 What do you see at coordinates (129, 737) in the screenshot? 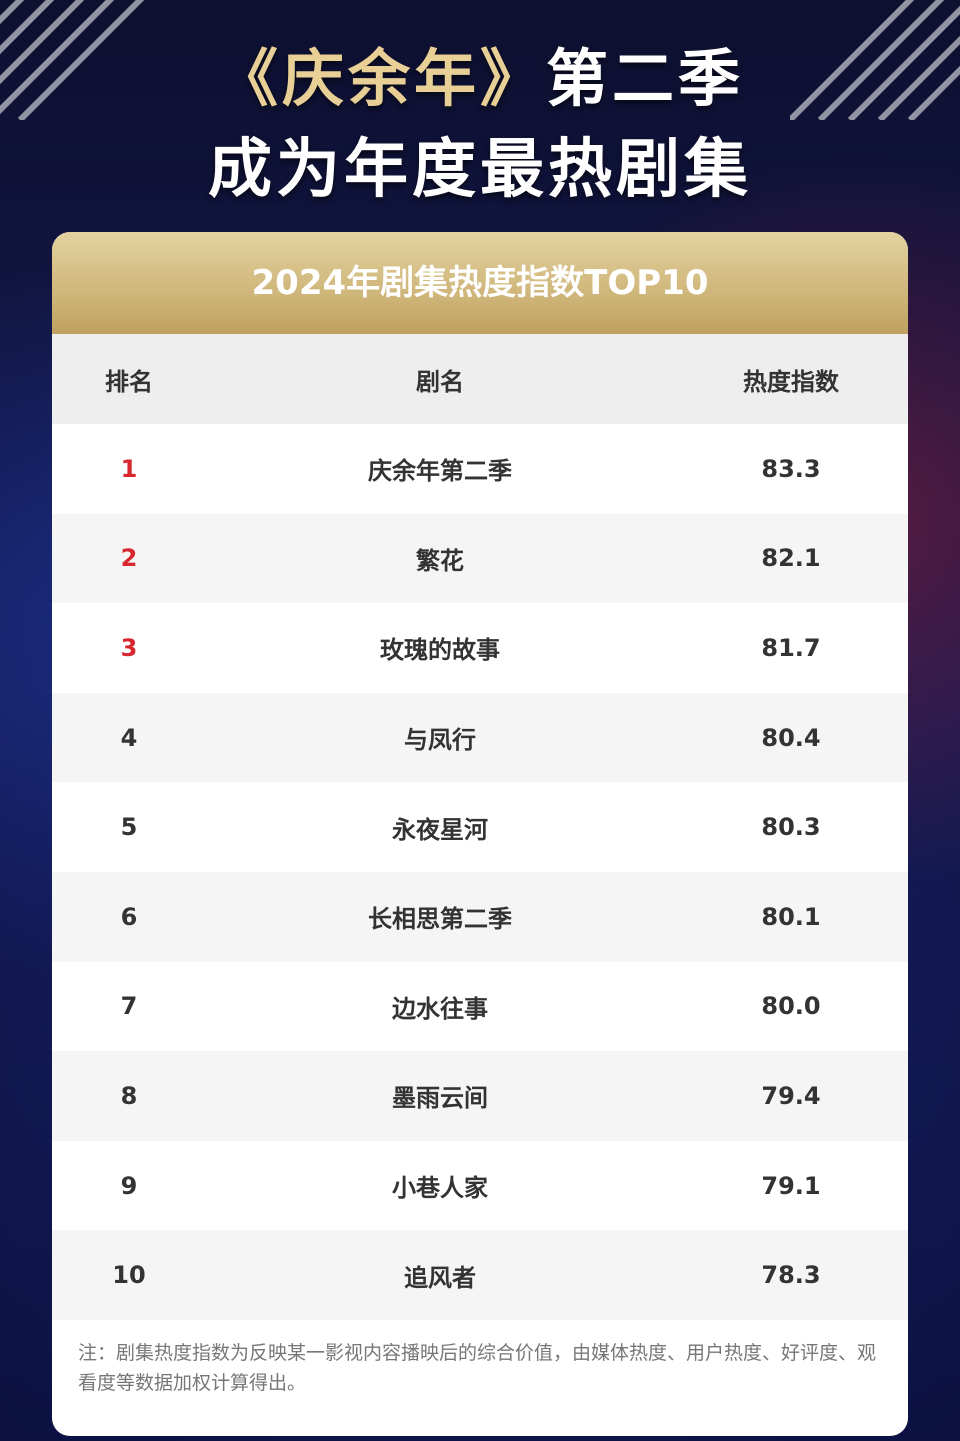
I see `rank-cell: 4` at bounding box center [129, 737].